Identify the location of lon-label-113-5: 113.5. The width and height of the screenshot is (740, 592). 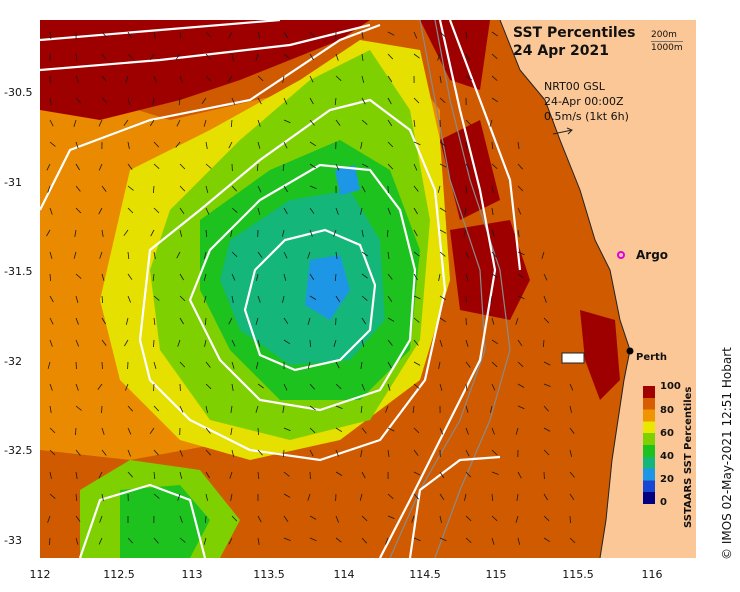
(269, 574).